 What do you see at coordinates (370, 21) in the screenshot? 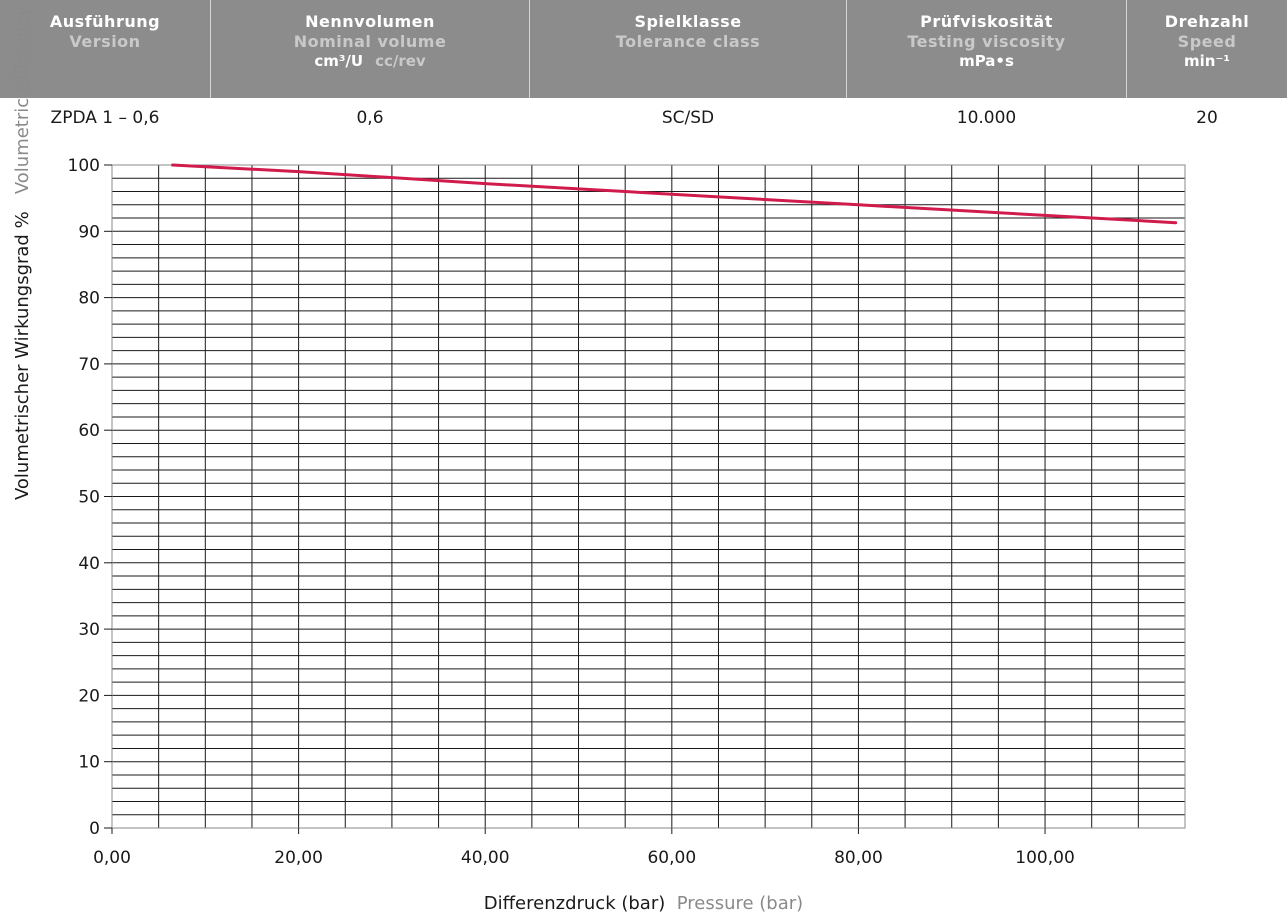
I see `header-volume-de: Nennvolumen` at bounding box center [370, 21].